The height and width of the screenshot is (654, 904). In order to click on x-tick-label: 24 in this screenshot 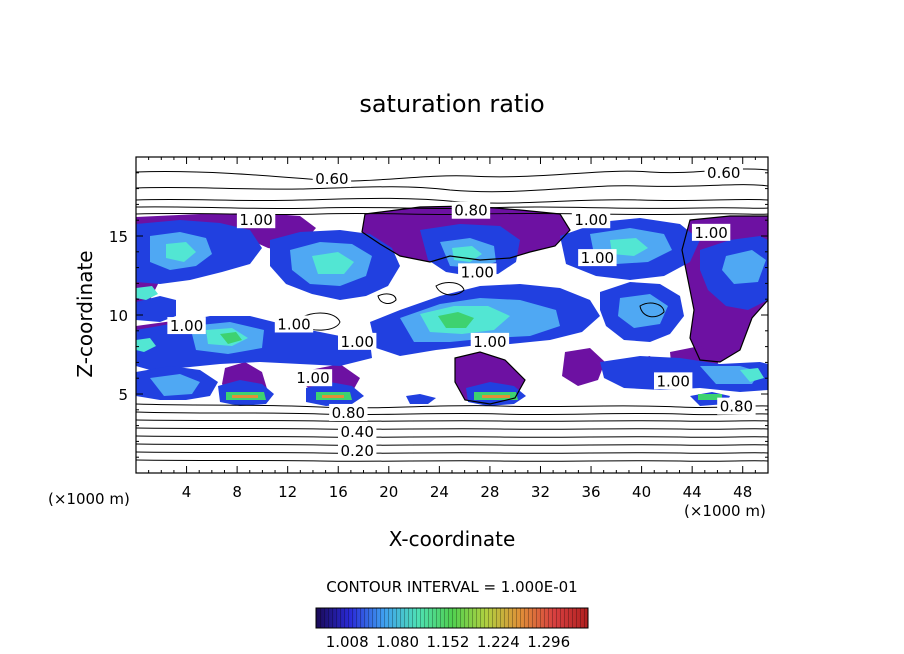, I will do `click(439, 492)`.